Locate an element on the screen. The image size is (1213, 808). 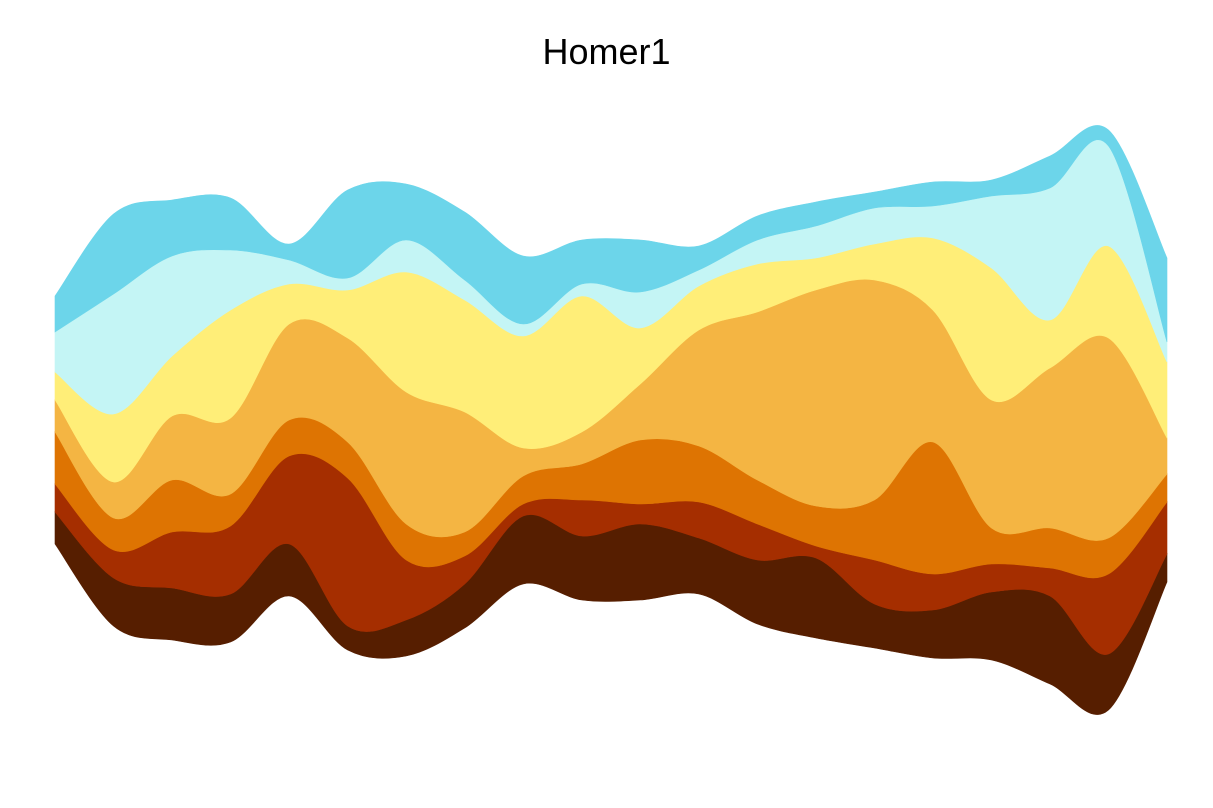
chart-title: Homer1 is located at coordinates (606, 51).